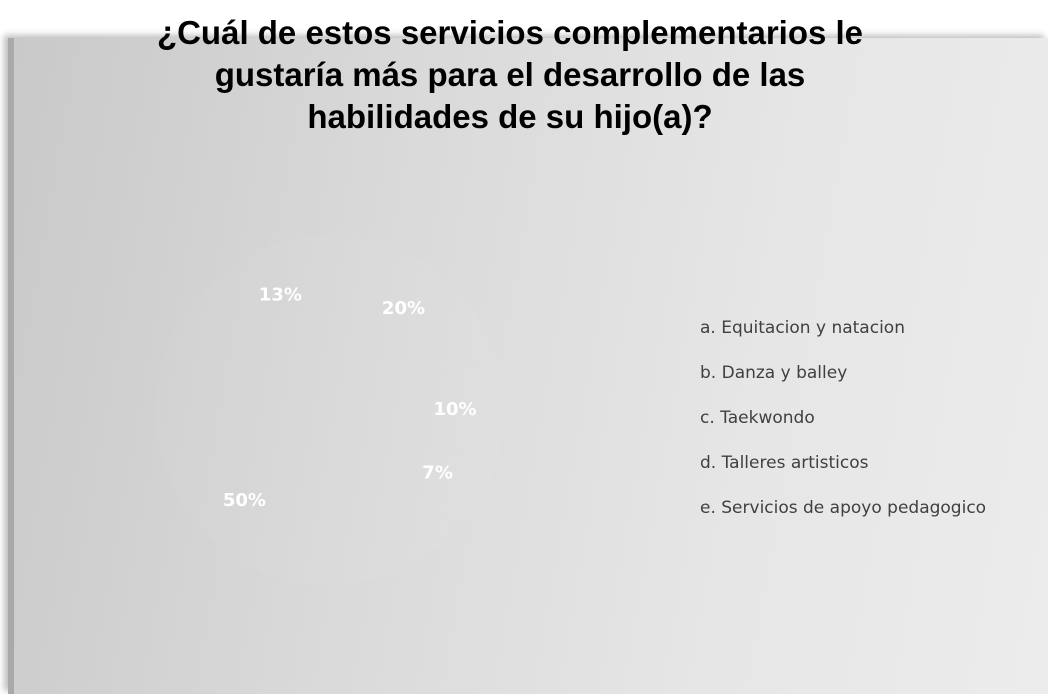  What do you see at coordinates (403, 308) in the screenshot?
I see `data-label: 20%` at bounding box center [403, 308].